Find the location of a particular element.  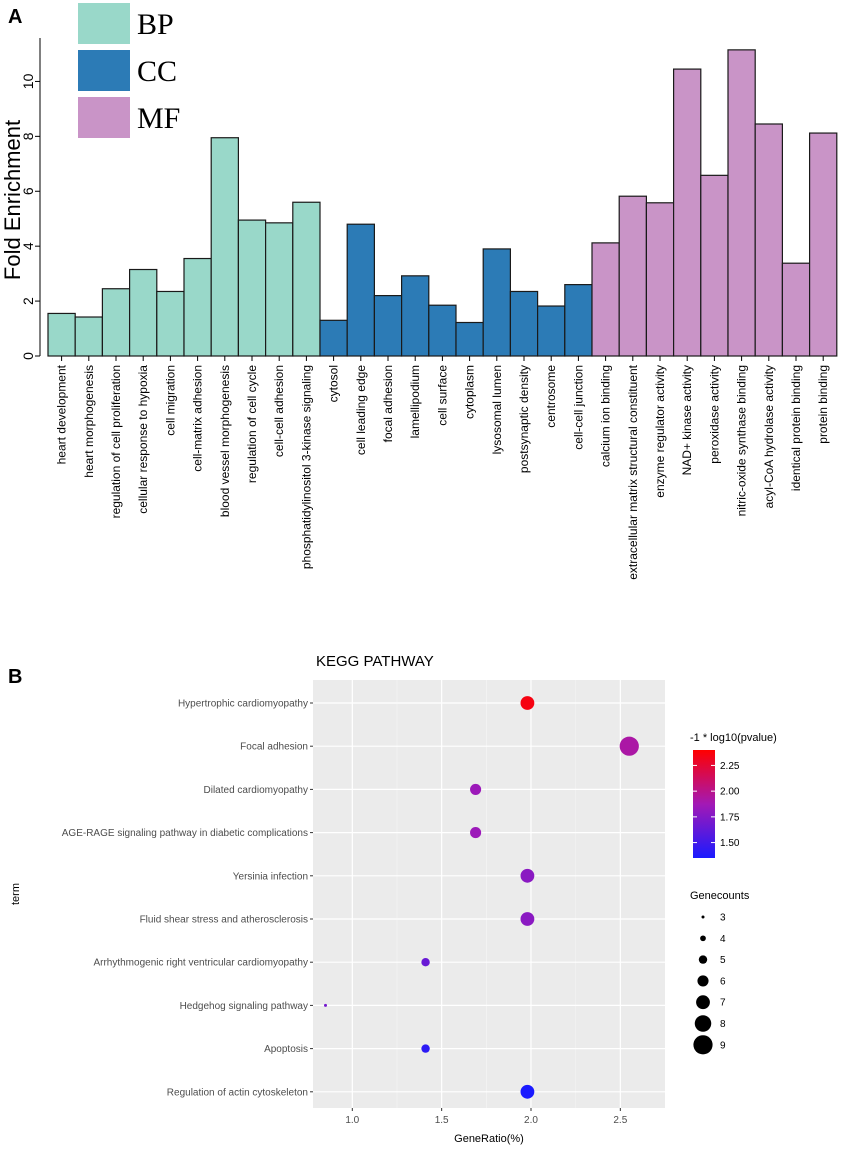

x-tick-label: regulation of cell cycle is located at coordinates (252, 424).